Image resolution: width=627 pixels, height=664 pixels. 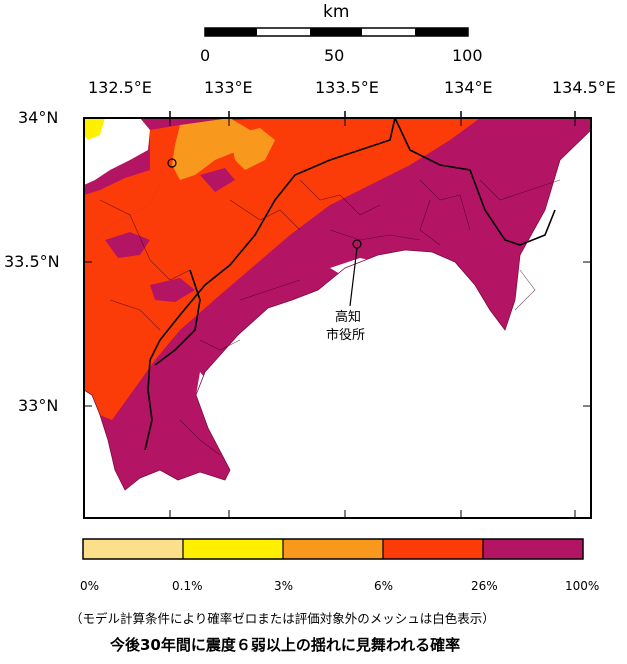 What do you see at coordinates (187, 586) in the screenshot?
I see `legend-label-1: 0.1%` at bounding box center [187, 586].